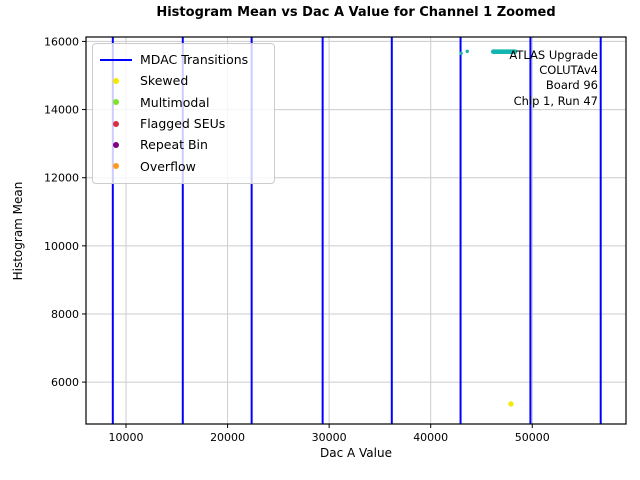 Image resolution: width=640 pixels, height=480 pixels. I want to click on legend-entry: Multimodal, so click(182, 102).